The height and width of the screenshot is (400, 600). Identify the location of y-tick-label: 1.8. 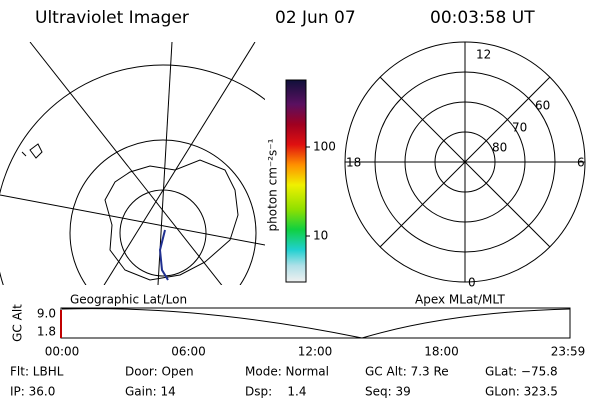
(46, 332).